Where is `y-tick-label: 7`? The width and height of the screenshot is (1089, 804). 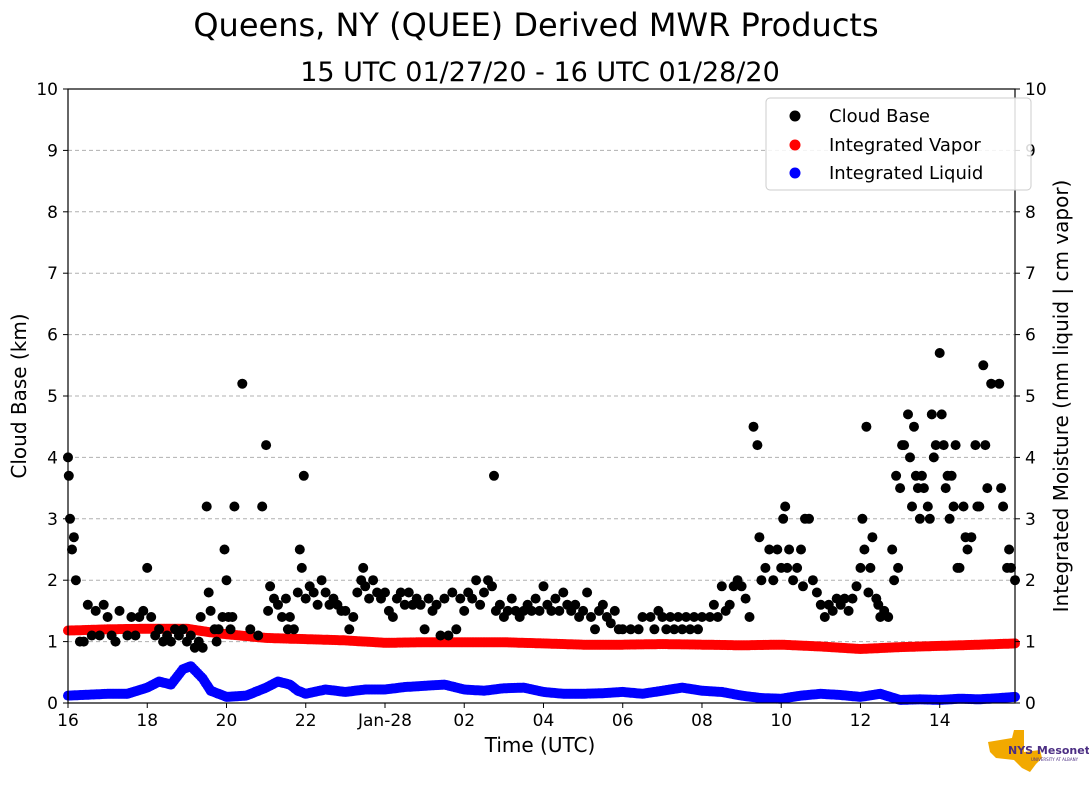
y-tick-label: 7 is located at coordinates (52, 274).